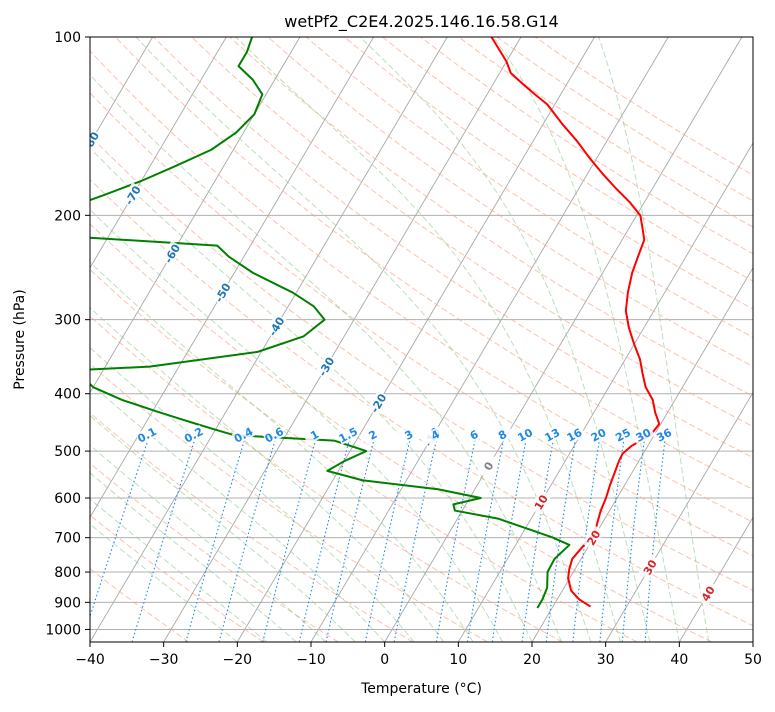 The image size is (775, 712). I want to click on y-tick-label: 300, so click(67, 321).